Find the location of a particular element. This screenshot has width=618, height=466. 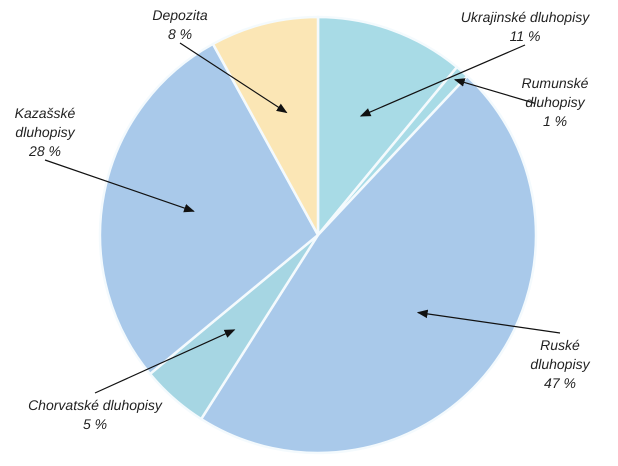

slice-label: Kazašské dluhopisy is located at coordinates (45, 122).